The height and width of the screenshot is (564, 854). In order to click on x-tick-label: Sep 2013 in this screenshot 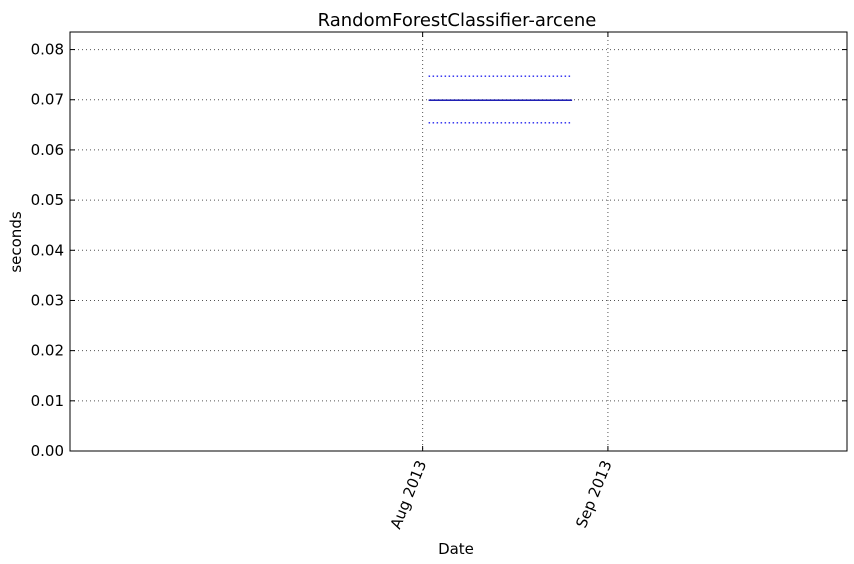, I will do `click(593, 494)`.